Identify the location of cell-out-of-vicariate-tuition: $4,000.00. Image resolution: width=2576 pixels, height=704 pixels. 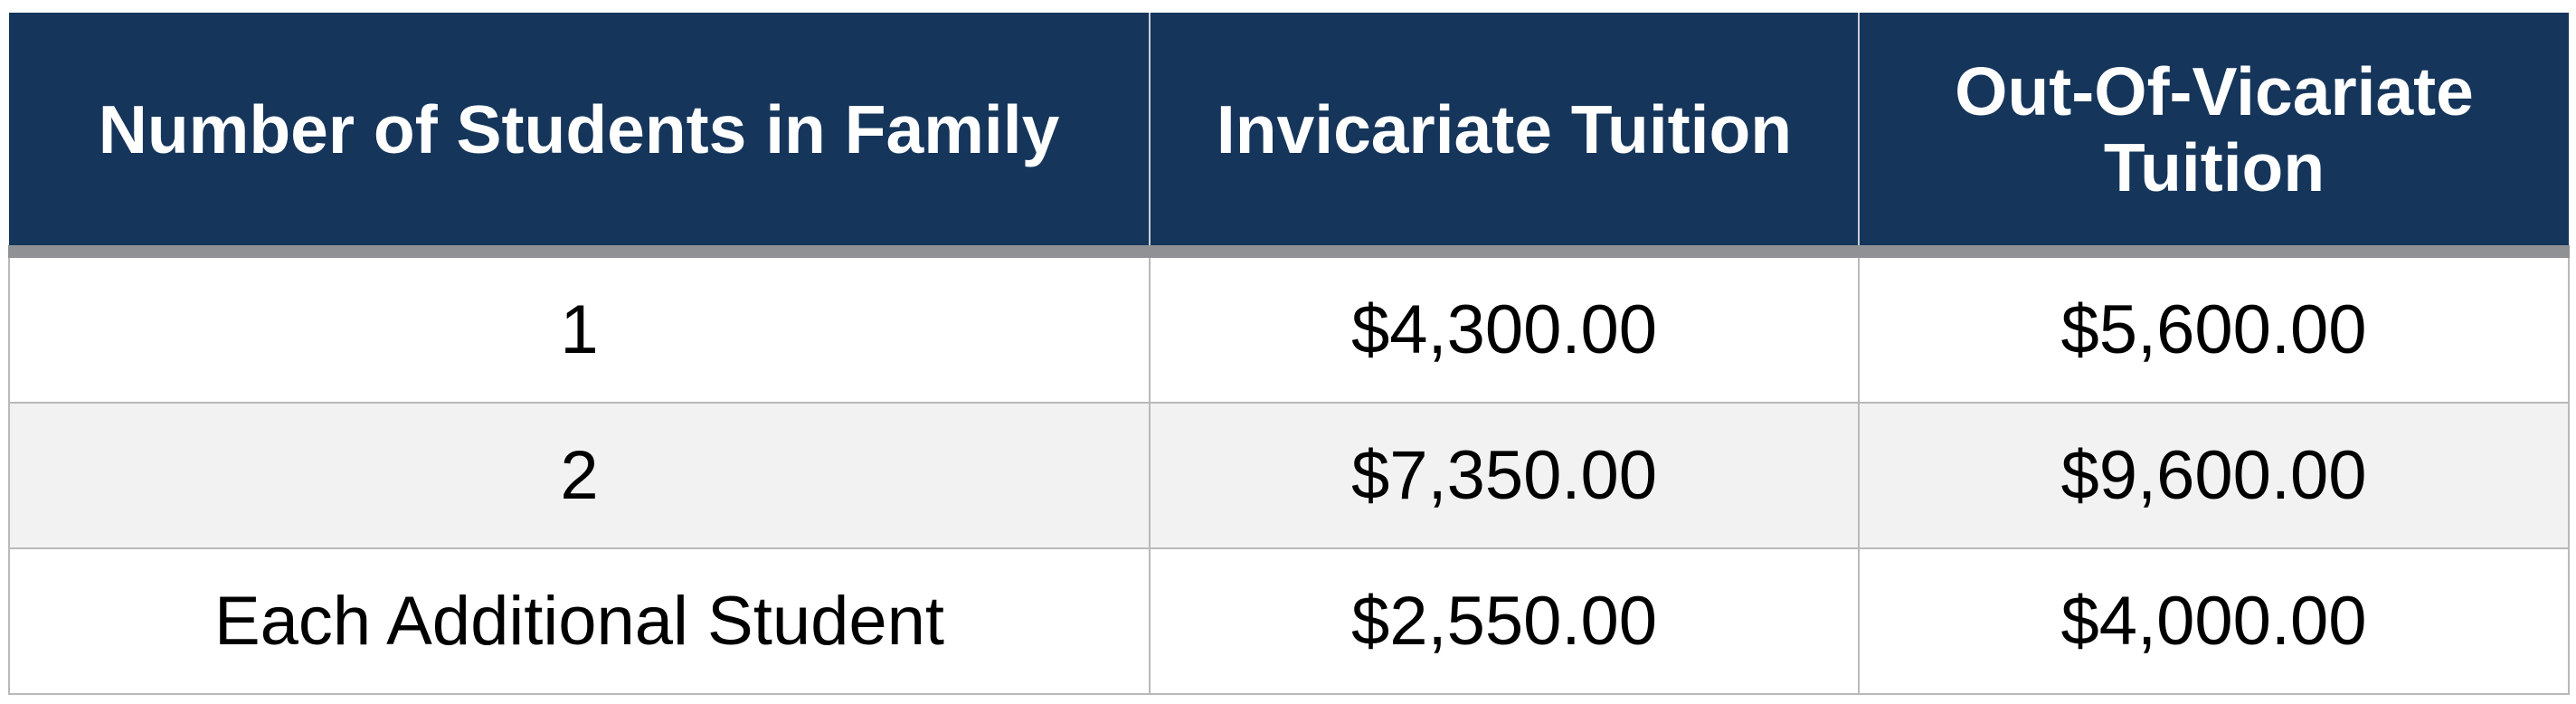
(2214, 621).